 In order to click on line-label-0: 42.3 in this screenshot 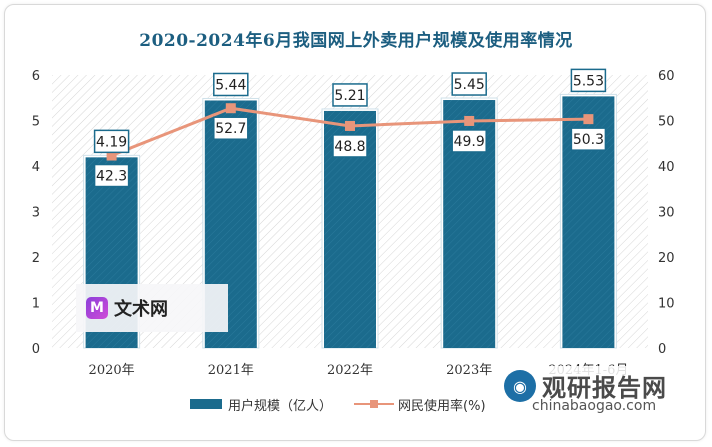, I will do `click(111, 175)`.